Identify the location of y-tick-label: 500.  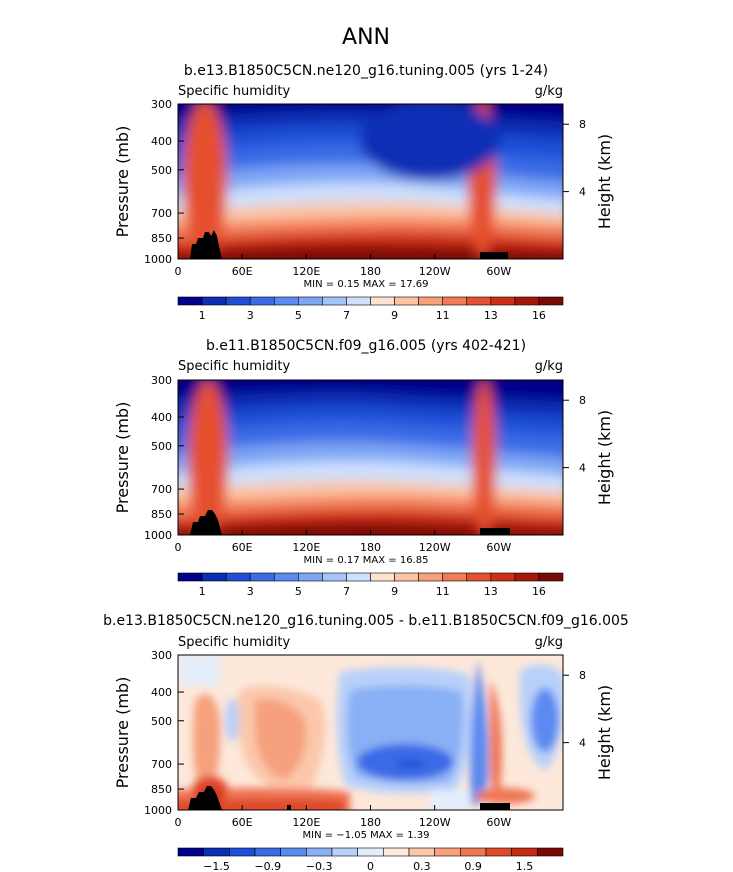
(161, 170).